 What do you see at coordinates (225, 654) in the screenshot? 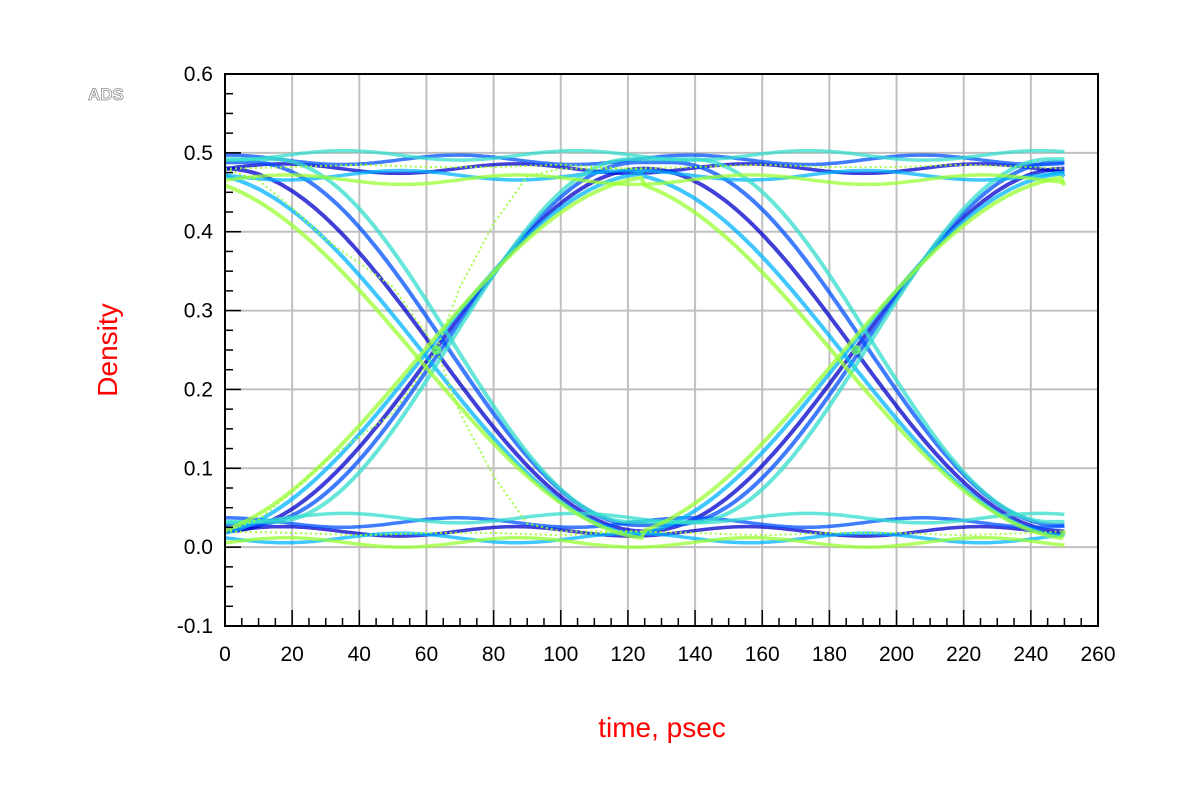
I see `x-tick-label: 0` at bounding box center [225, 654].